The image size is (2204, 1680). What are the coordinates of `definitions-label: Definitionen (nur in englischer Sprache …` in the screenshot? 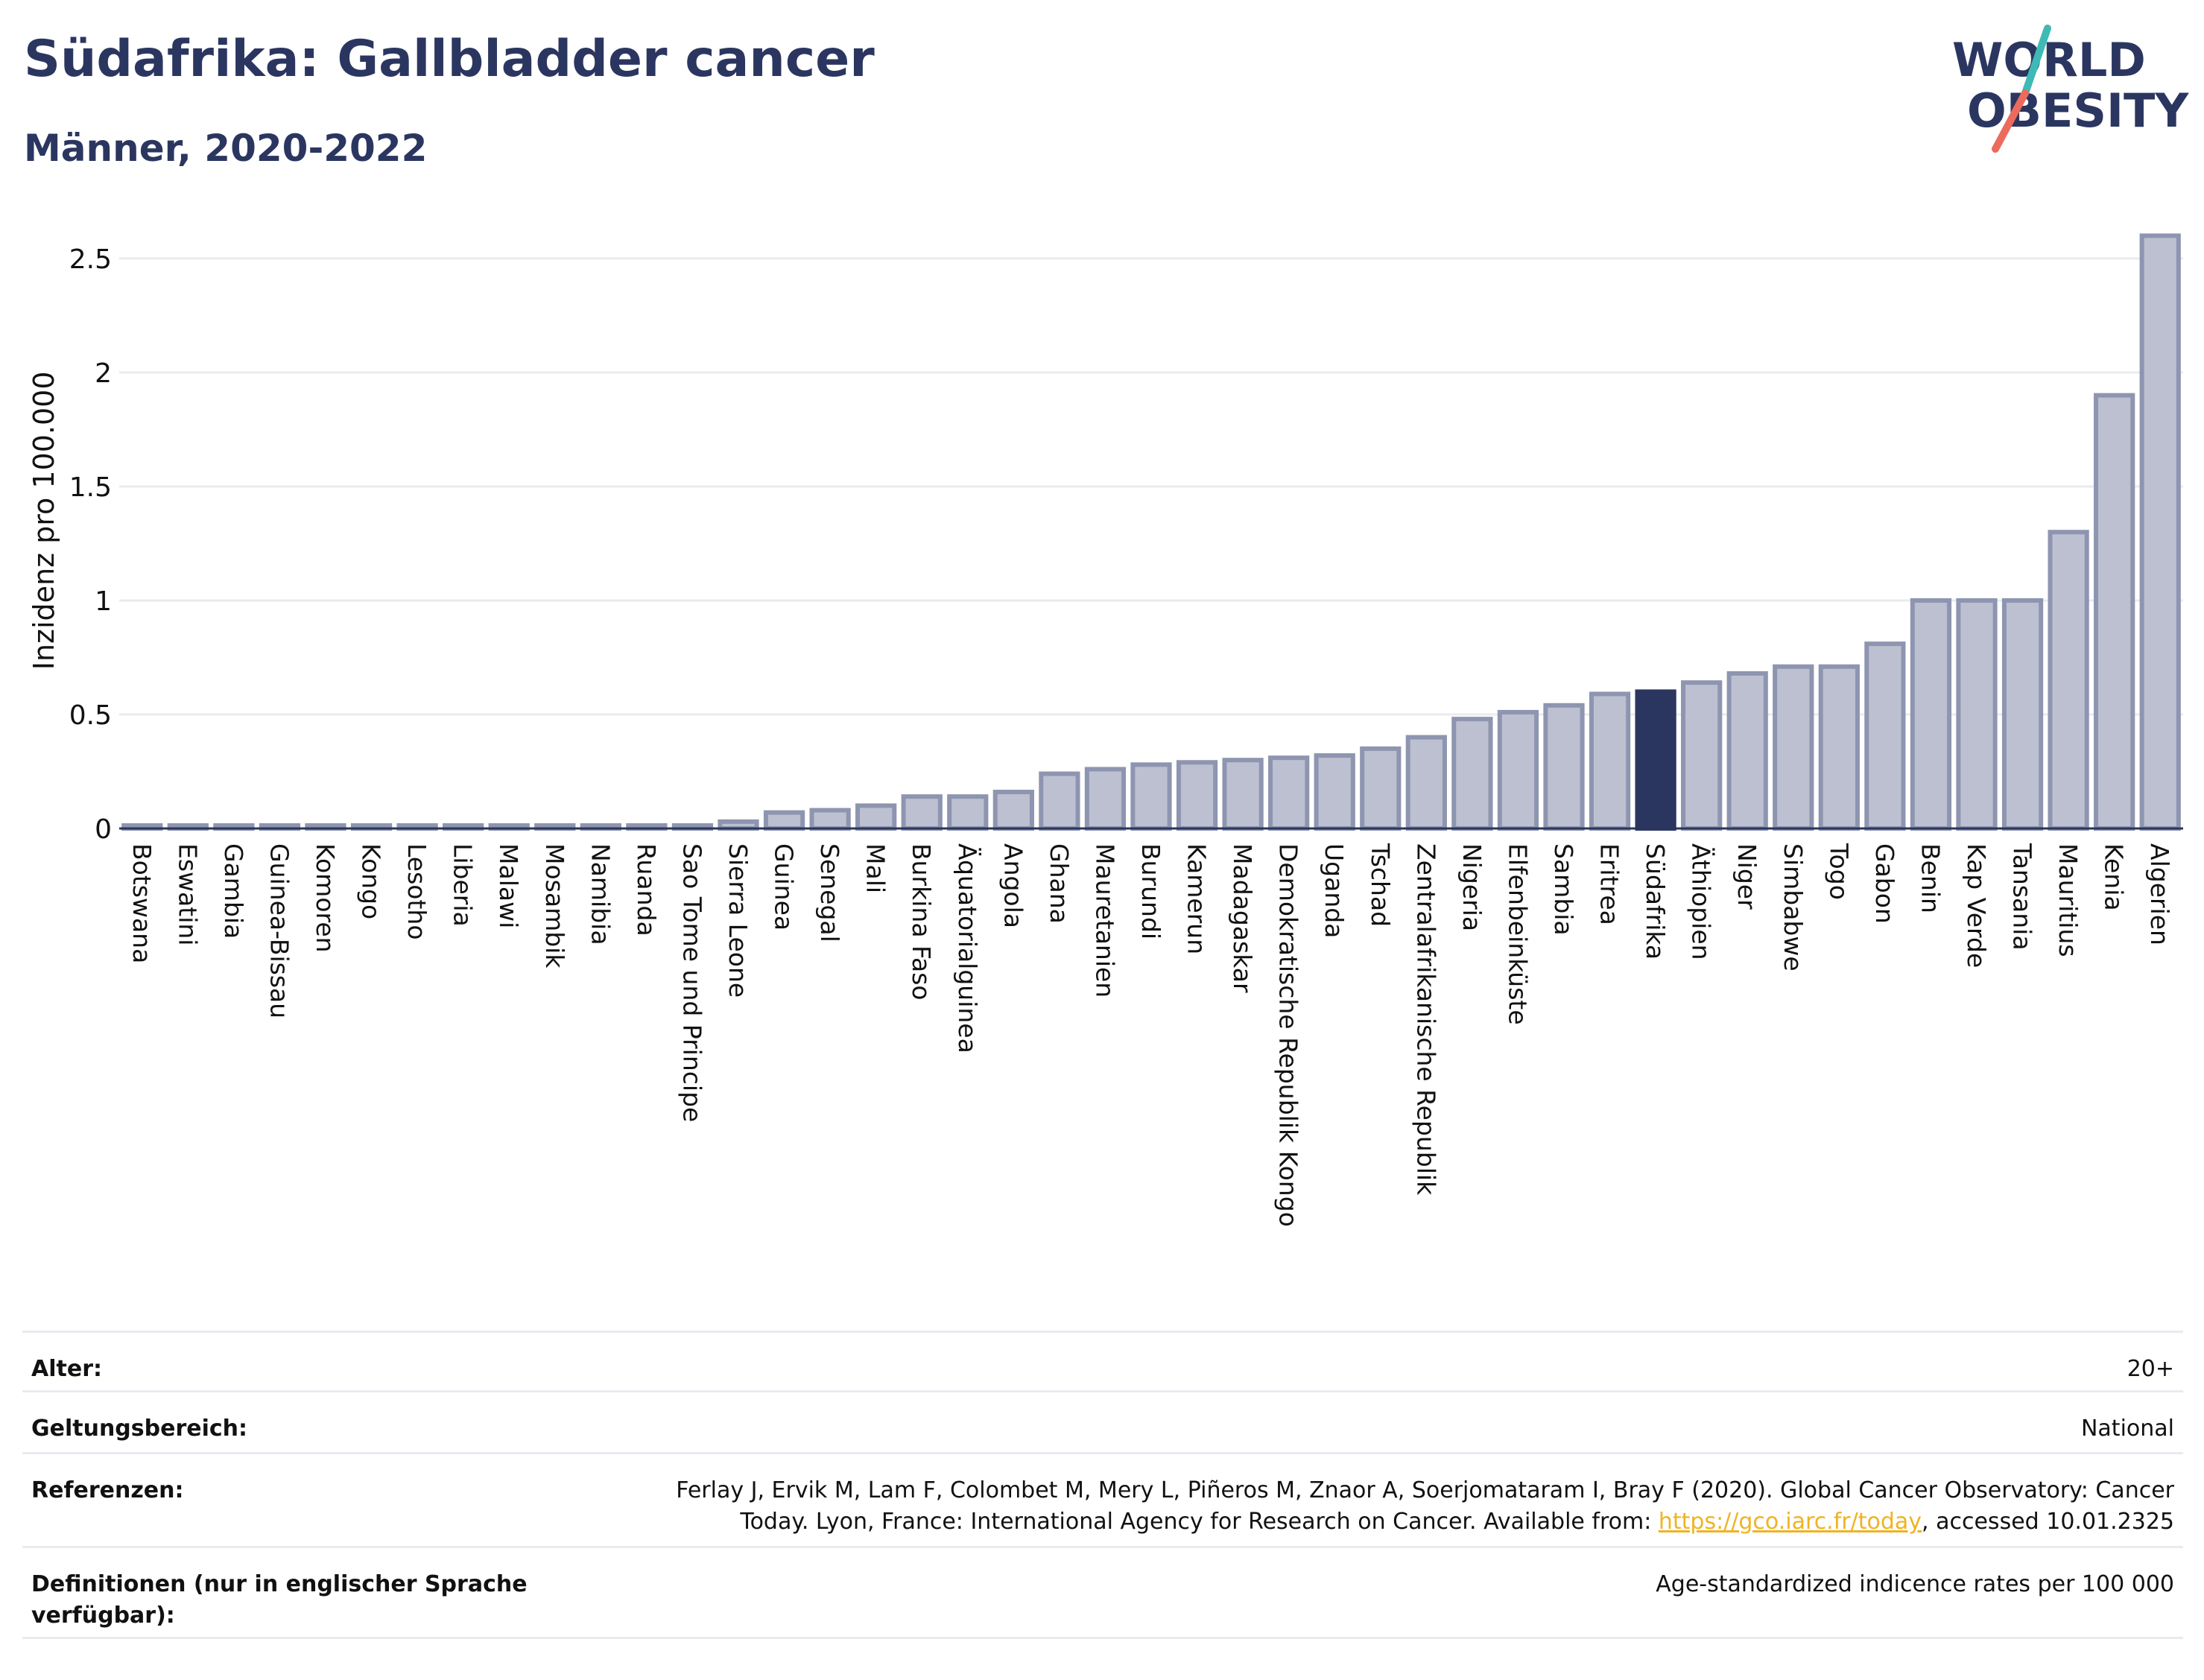 It's located at (279, 1600).